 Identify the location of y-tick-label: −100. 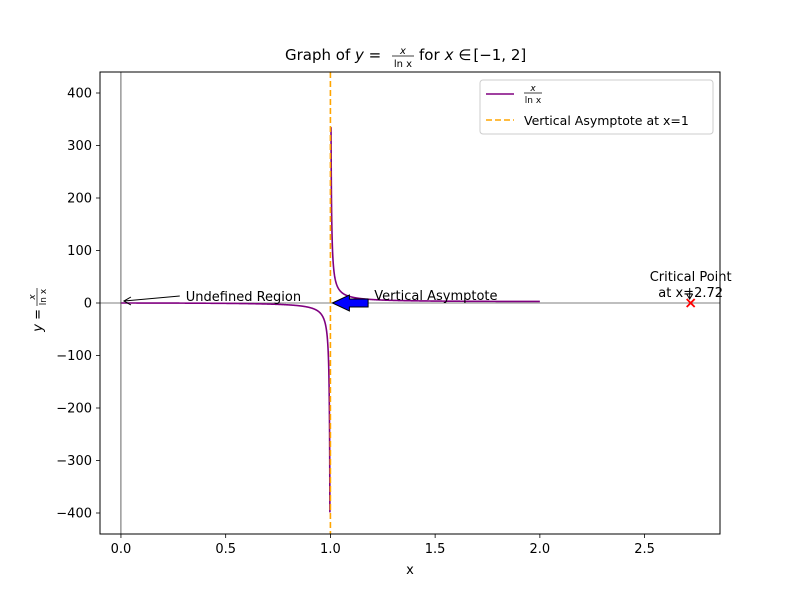
(74, 356).